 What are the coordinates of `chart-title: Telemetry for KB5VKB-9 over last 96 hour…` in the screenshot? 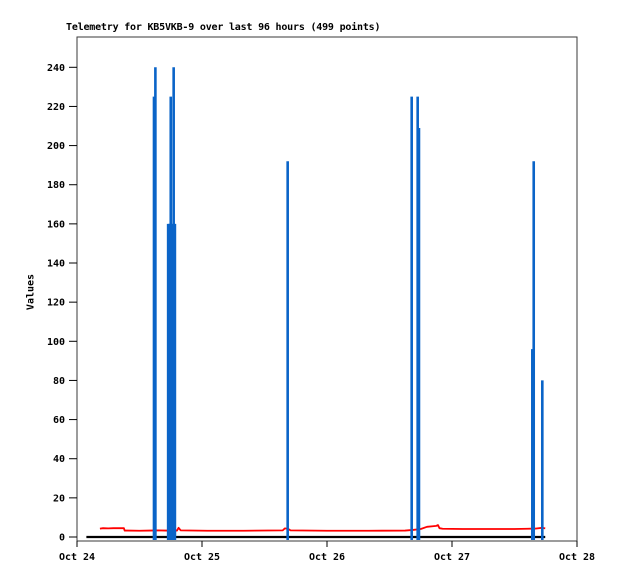 It's located at (223, 27).